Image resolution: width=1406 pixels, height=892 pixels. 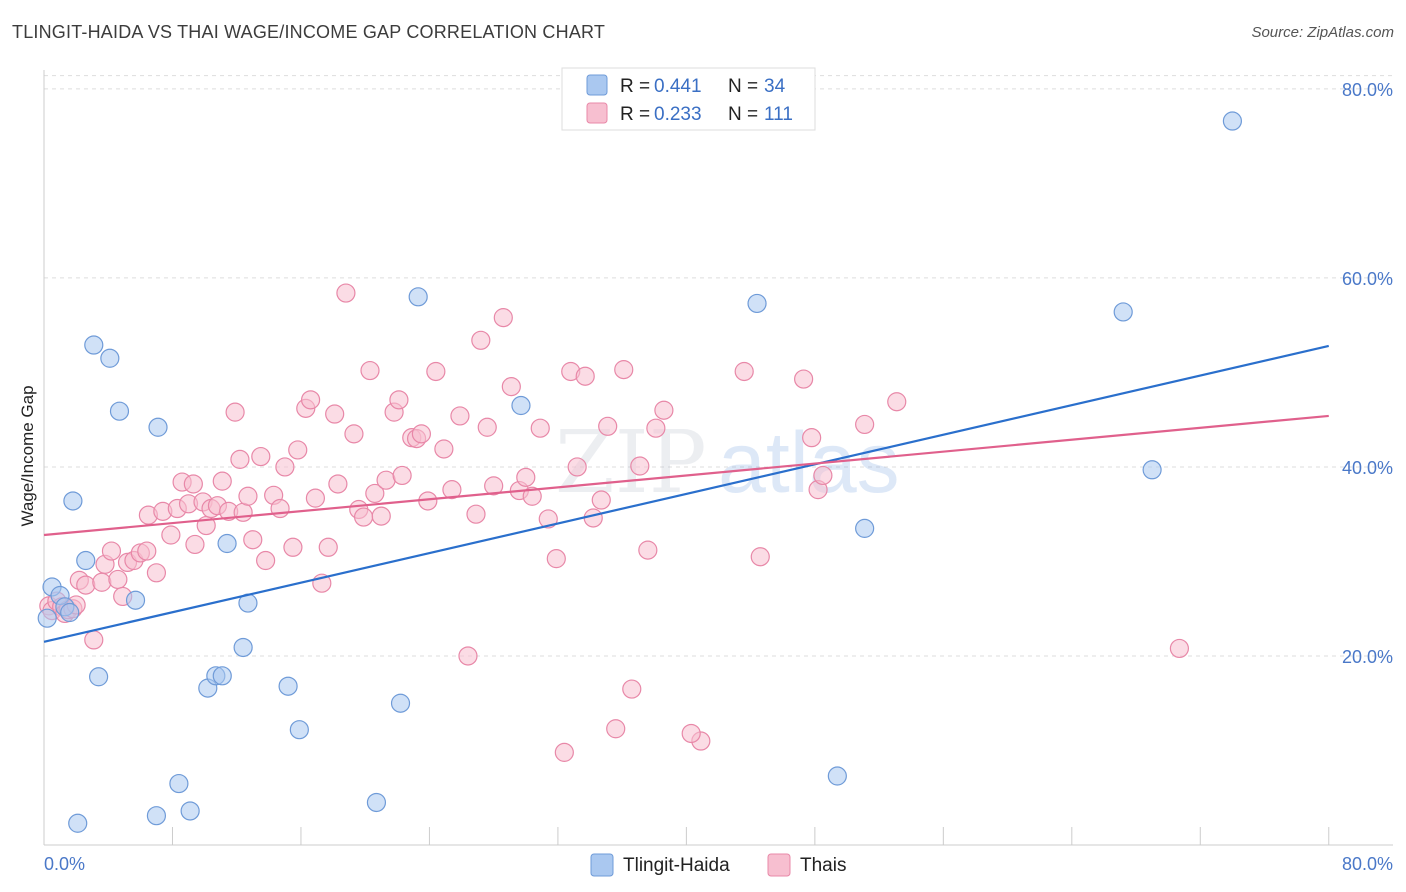 I want to click on y-tick-label-1: 40.0%, so click(x=1367, y=468).